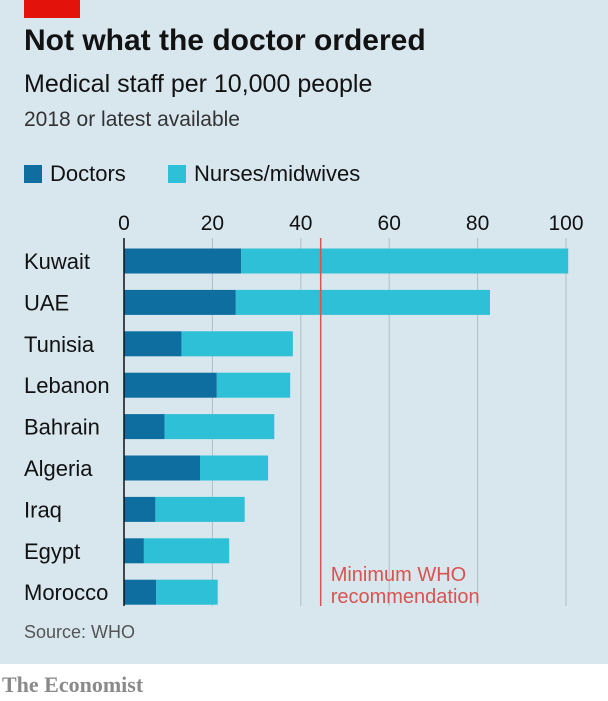  Describe the element at coordinates (73, 684) in the screenshot. I see `brand-logo: The Economist` at that location.